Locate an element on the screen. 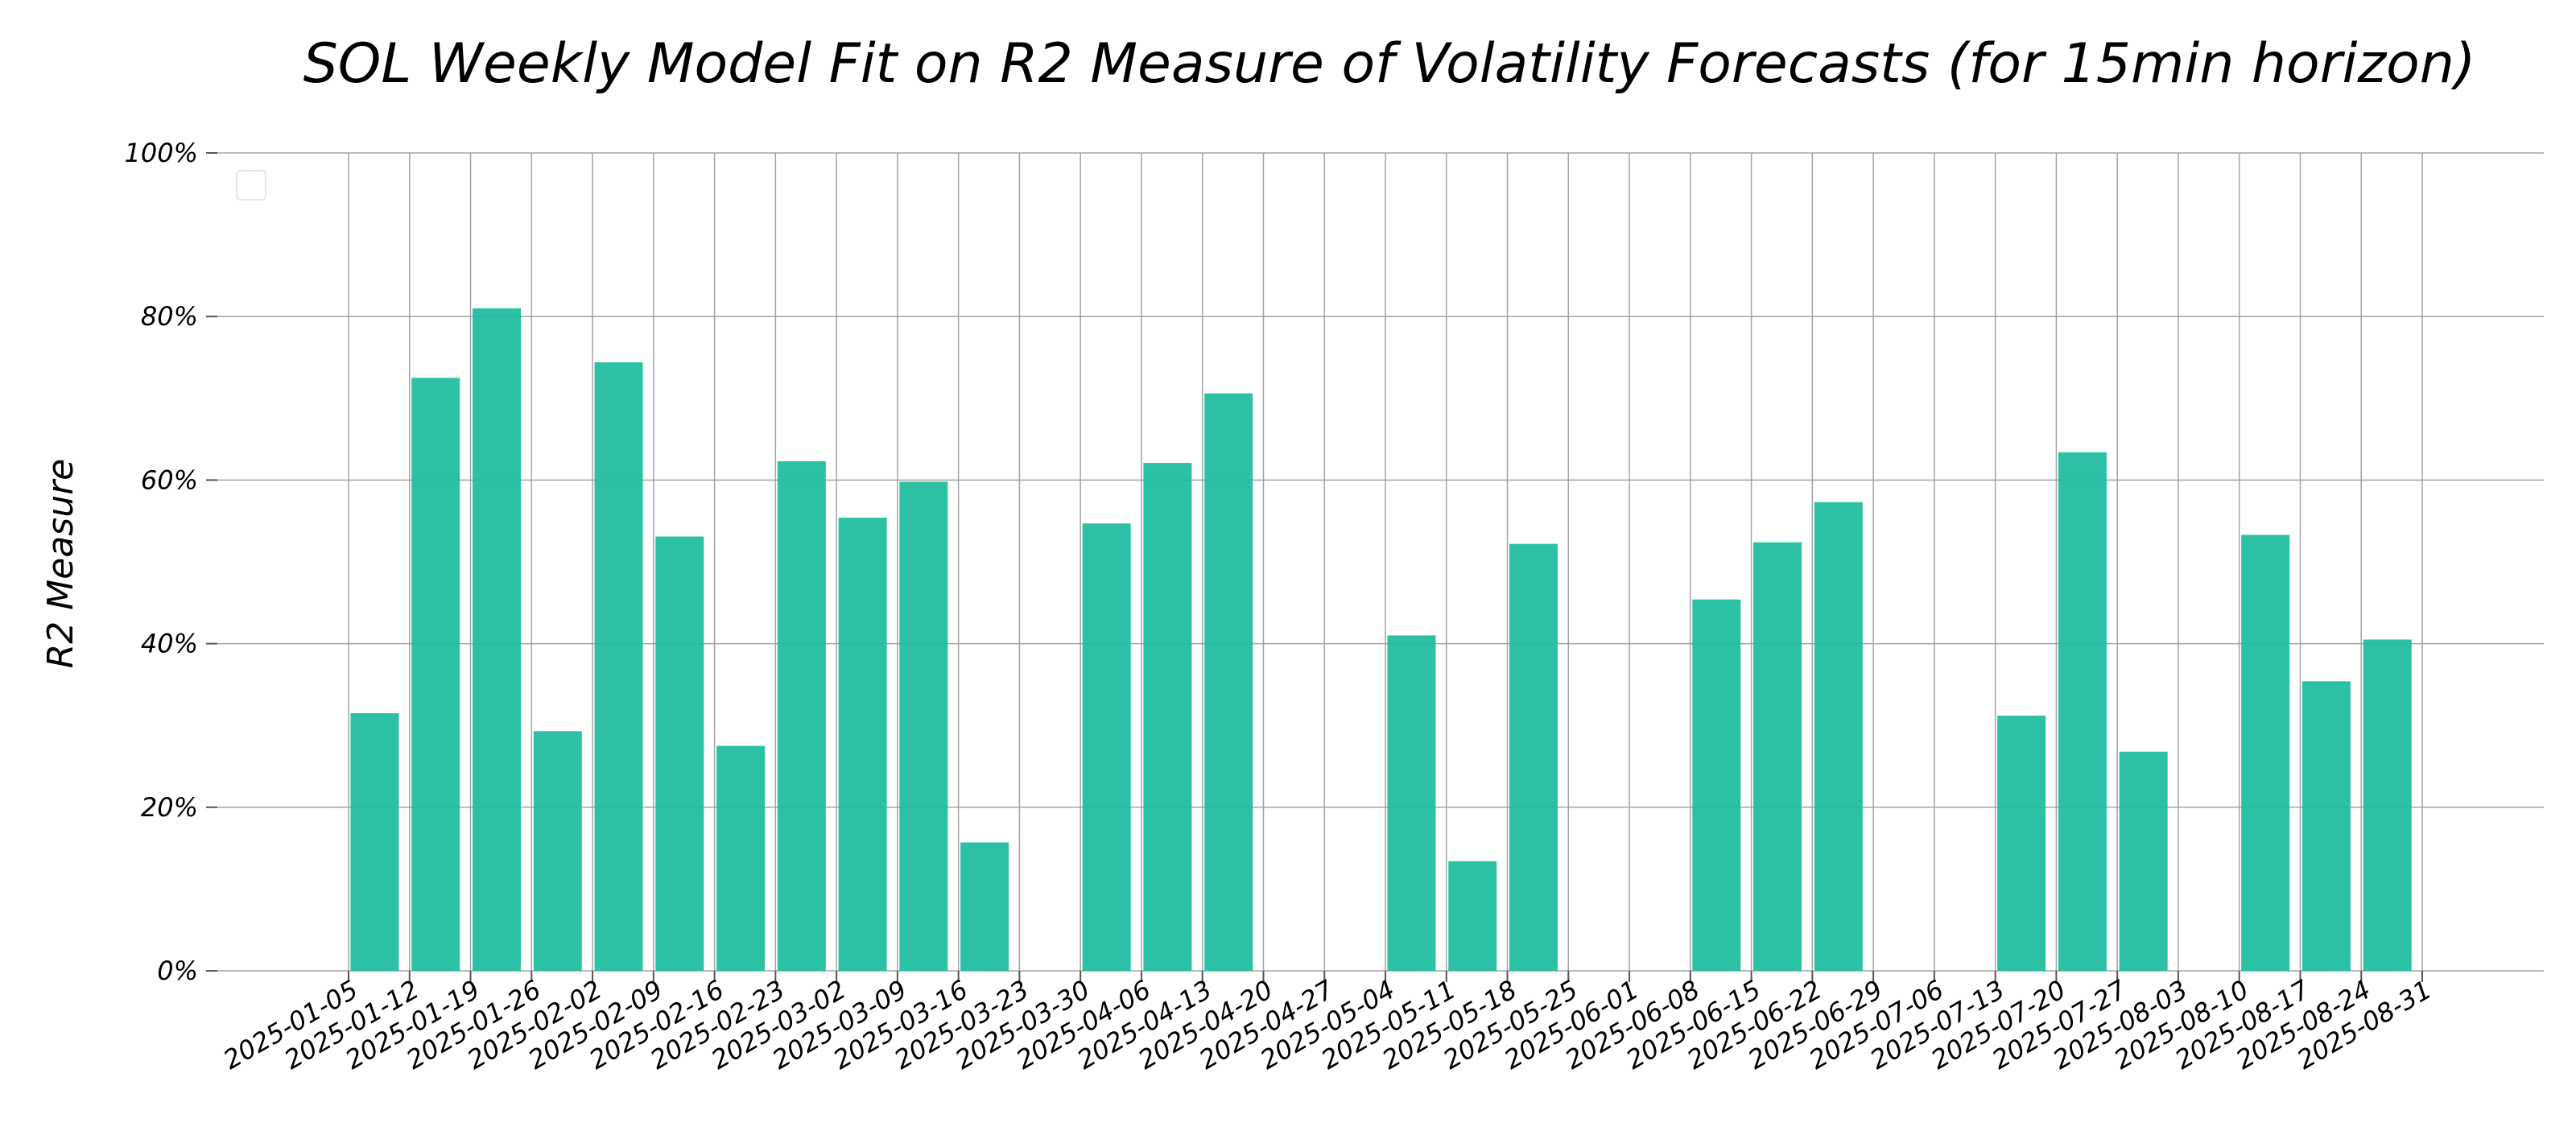  y-axis-ticks: 0% 20% 40% 60% 80% 100% is located at coordinates (171, 562).